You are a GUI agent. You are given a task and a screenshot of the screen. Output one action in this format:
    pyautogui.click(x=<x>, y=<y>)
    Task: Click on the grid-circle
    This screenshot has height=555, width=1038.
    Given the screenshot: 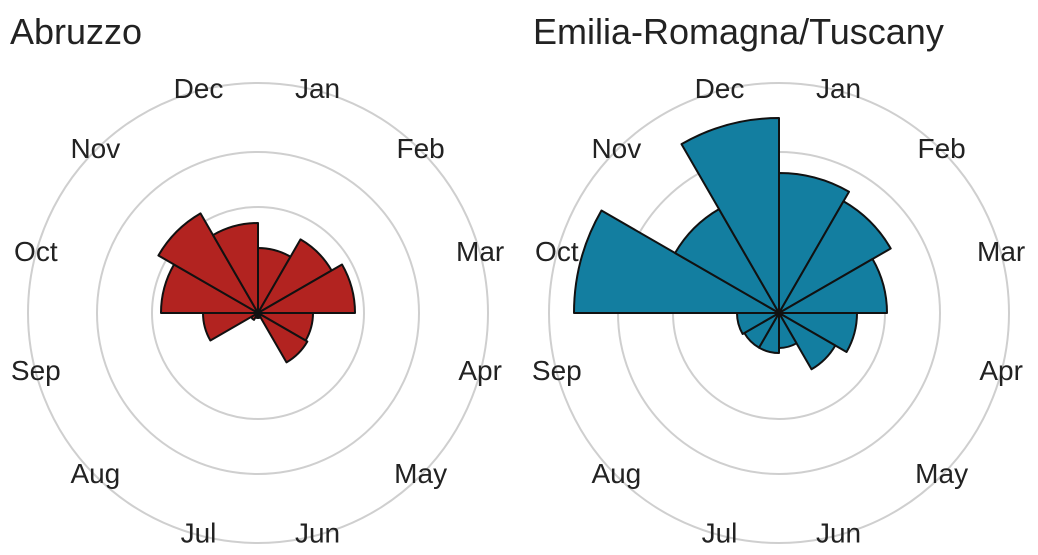 What is the action you would take?
    pyautogui.click(x=258, y=313)
    